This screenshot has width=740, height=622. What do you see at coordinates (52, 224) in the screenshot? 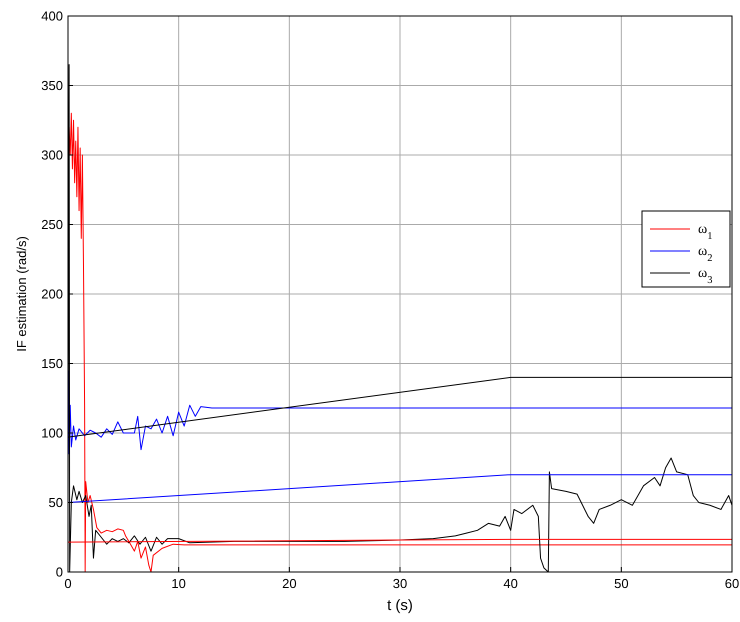
I see `y-tick-label: 250` at bounding box center [52, 224].